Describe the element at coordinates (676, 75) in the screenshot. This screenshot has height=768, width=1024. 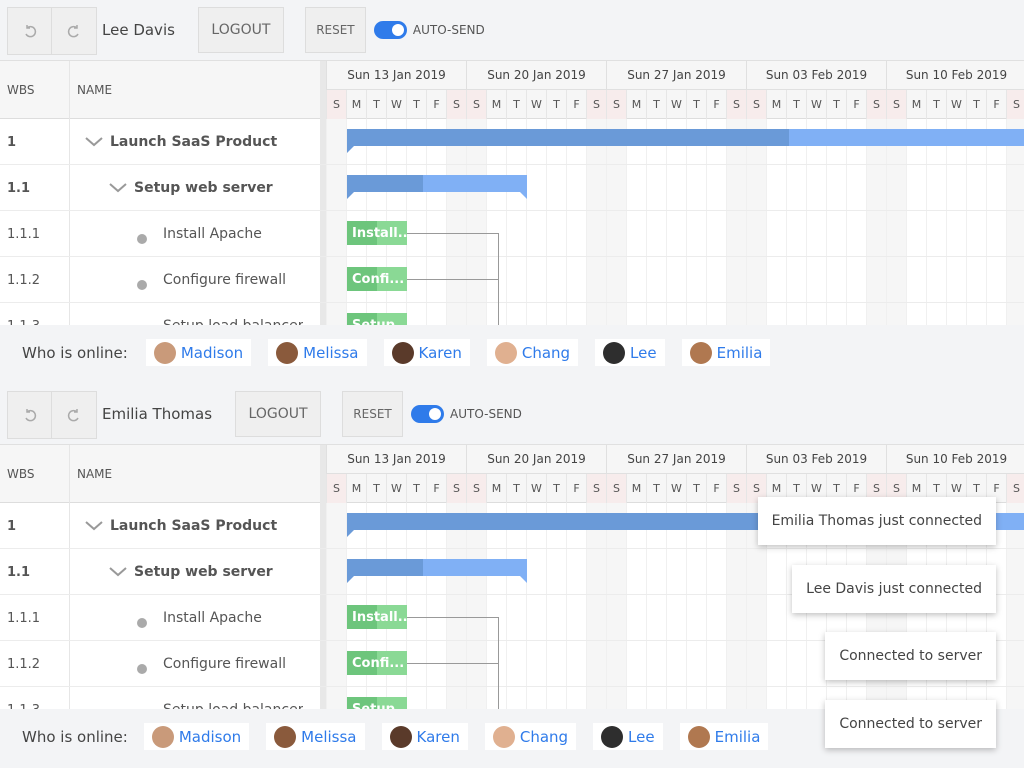
I see `week-label: Sun 27 Jan 2019` at that location.